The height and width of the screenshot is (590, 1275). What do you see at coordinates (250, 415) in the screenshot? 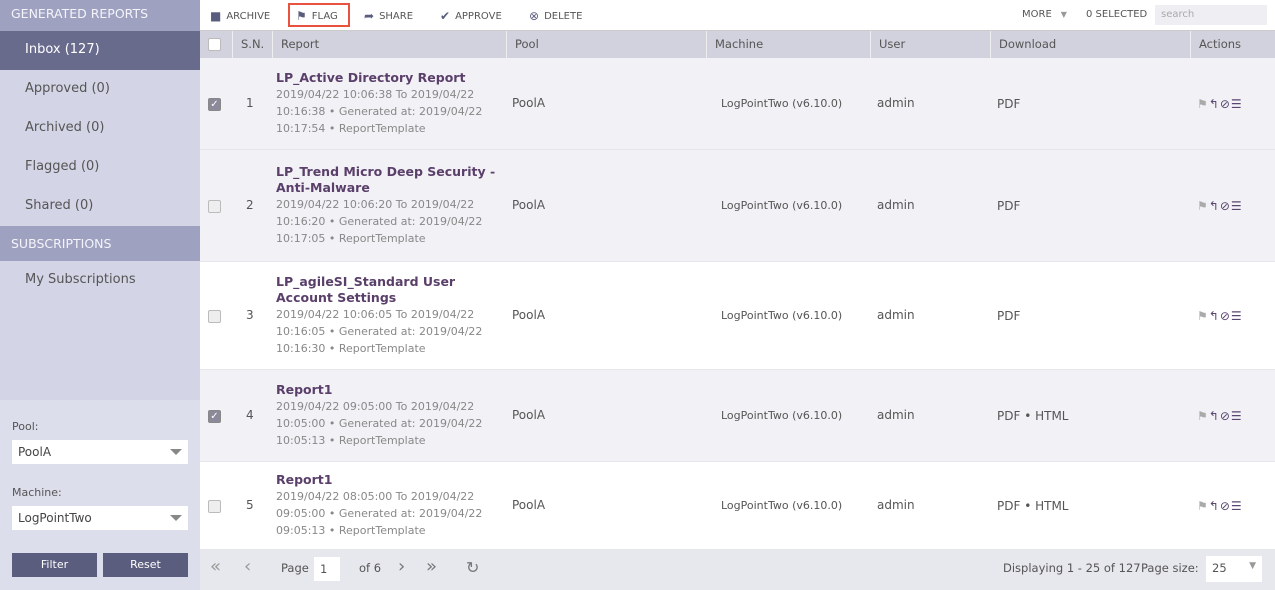
I see `row-sn: 4` at bounding box center [250, 415].